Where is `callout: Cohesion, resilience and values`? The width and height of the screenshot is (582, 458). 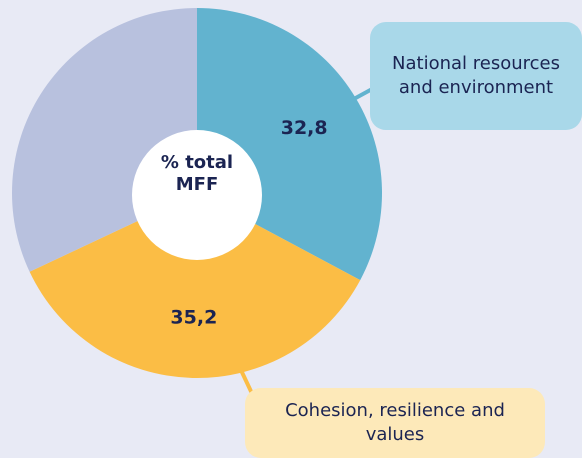
callout: Cohesion, resilience and values is located at coordinates (395, 423).